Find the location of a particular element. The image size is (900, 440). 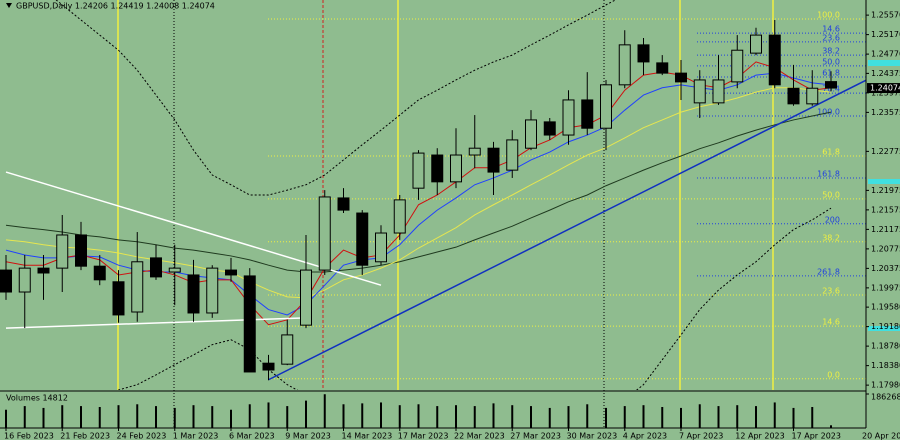

x-tick-label: 21 Feb 2023 is located at coordinates (85, 436).